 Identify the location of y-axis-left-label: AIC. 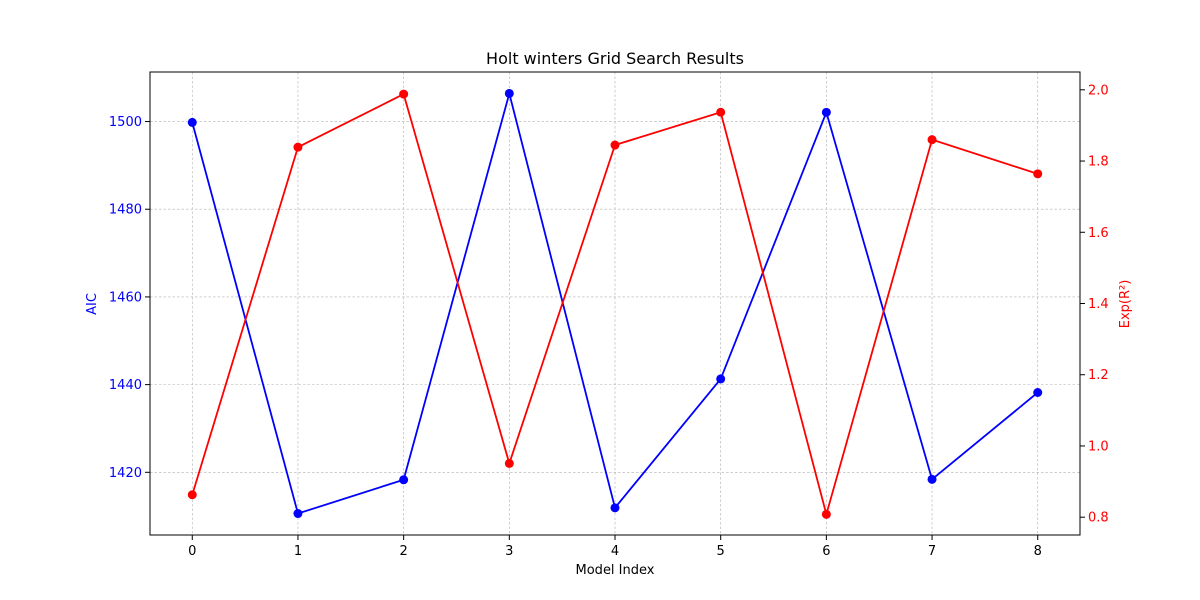
(92, 304).